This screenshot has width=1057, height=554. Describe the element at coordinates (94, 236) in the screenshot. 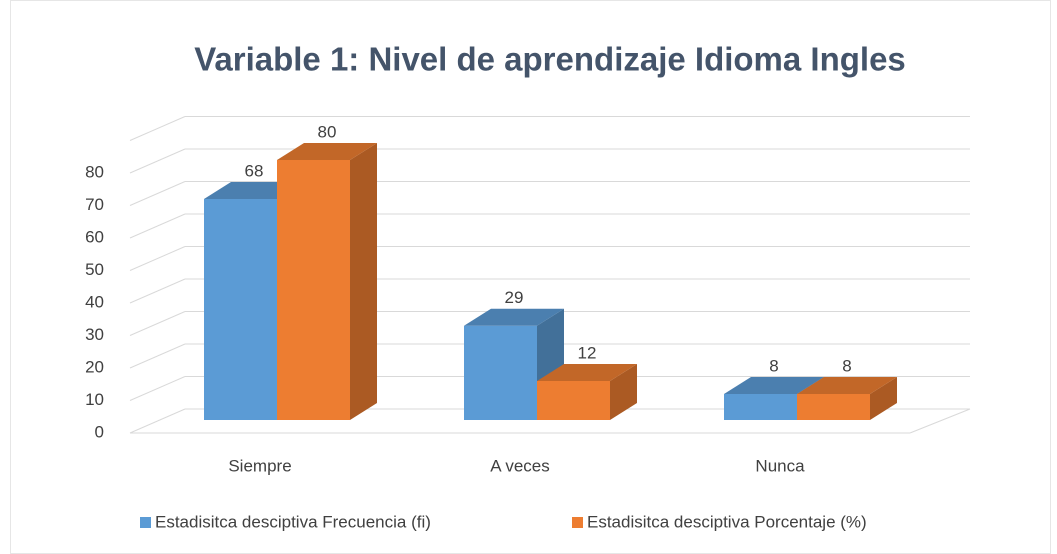

I see `y-tick-label: 60` at that location.